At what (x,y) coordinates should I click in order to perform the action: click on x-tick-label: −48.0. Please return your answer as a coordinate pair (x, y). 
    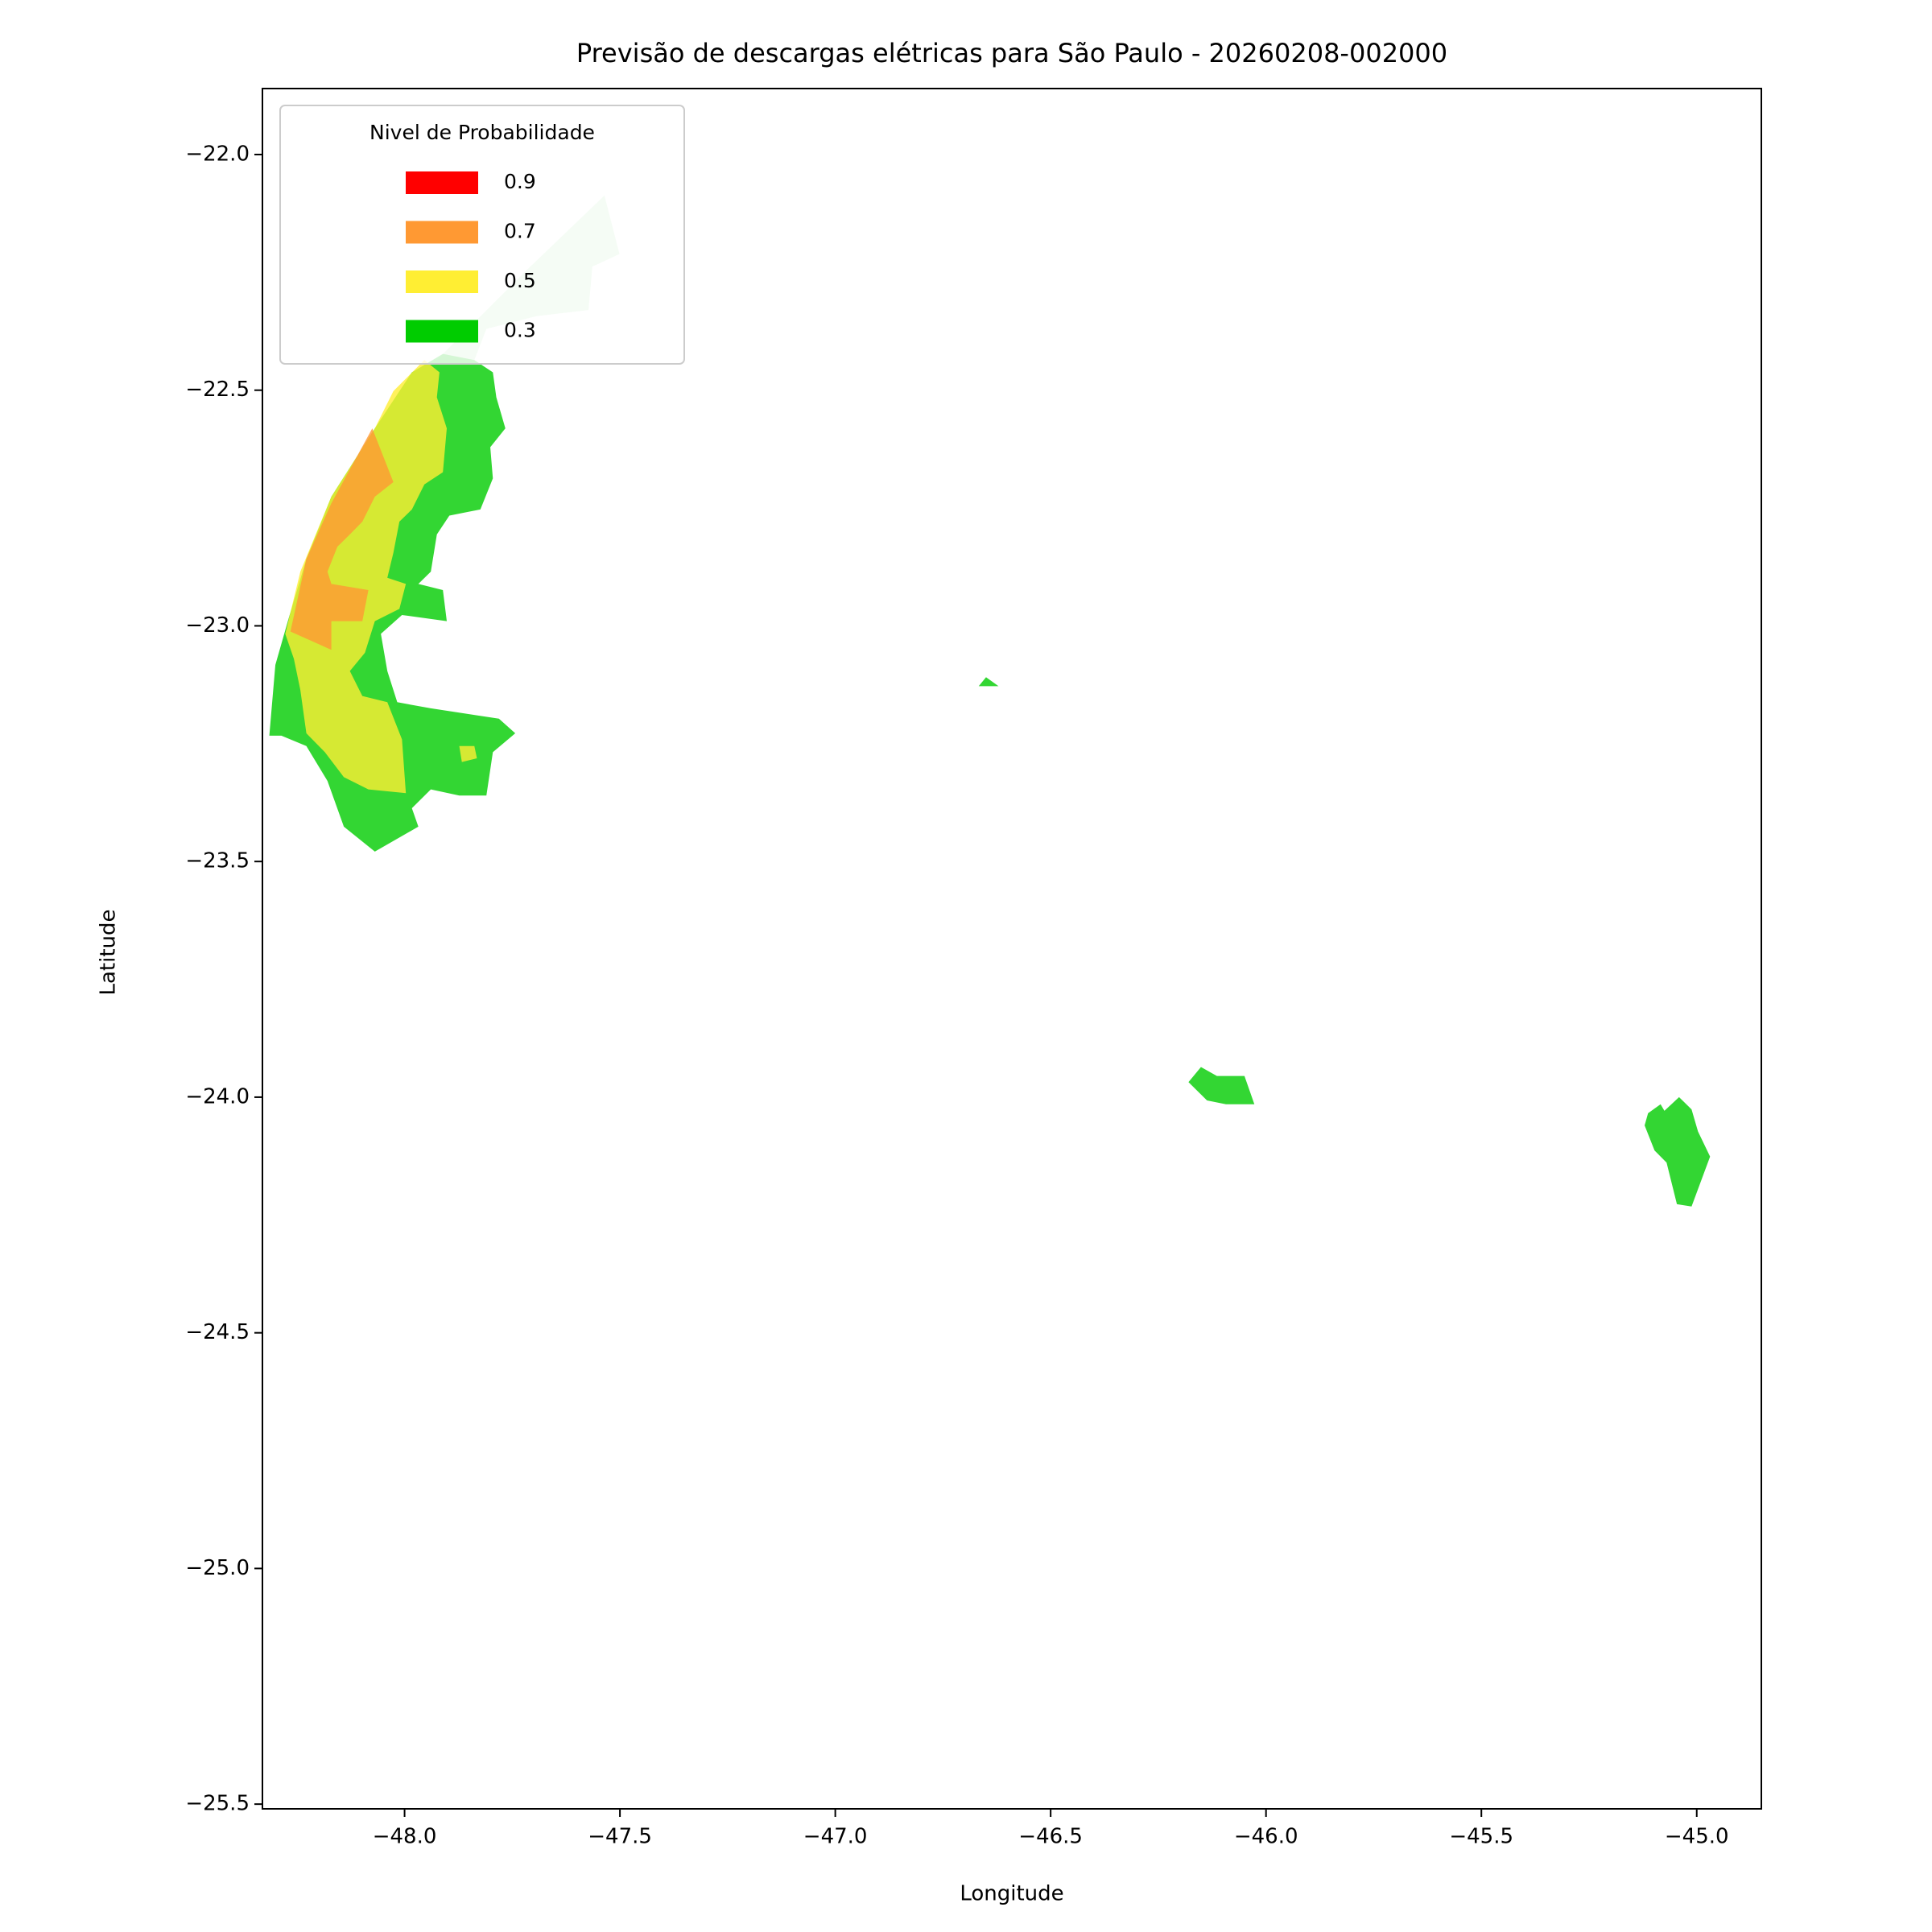
    Looking at the image, I should click on (405, 1837).